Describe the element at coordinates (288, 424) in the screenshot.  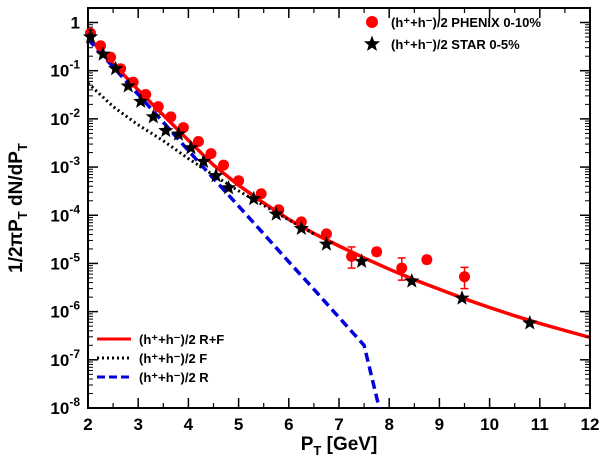
I see `x-tick-label: 6` at that location.